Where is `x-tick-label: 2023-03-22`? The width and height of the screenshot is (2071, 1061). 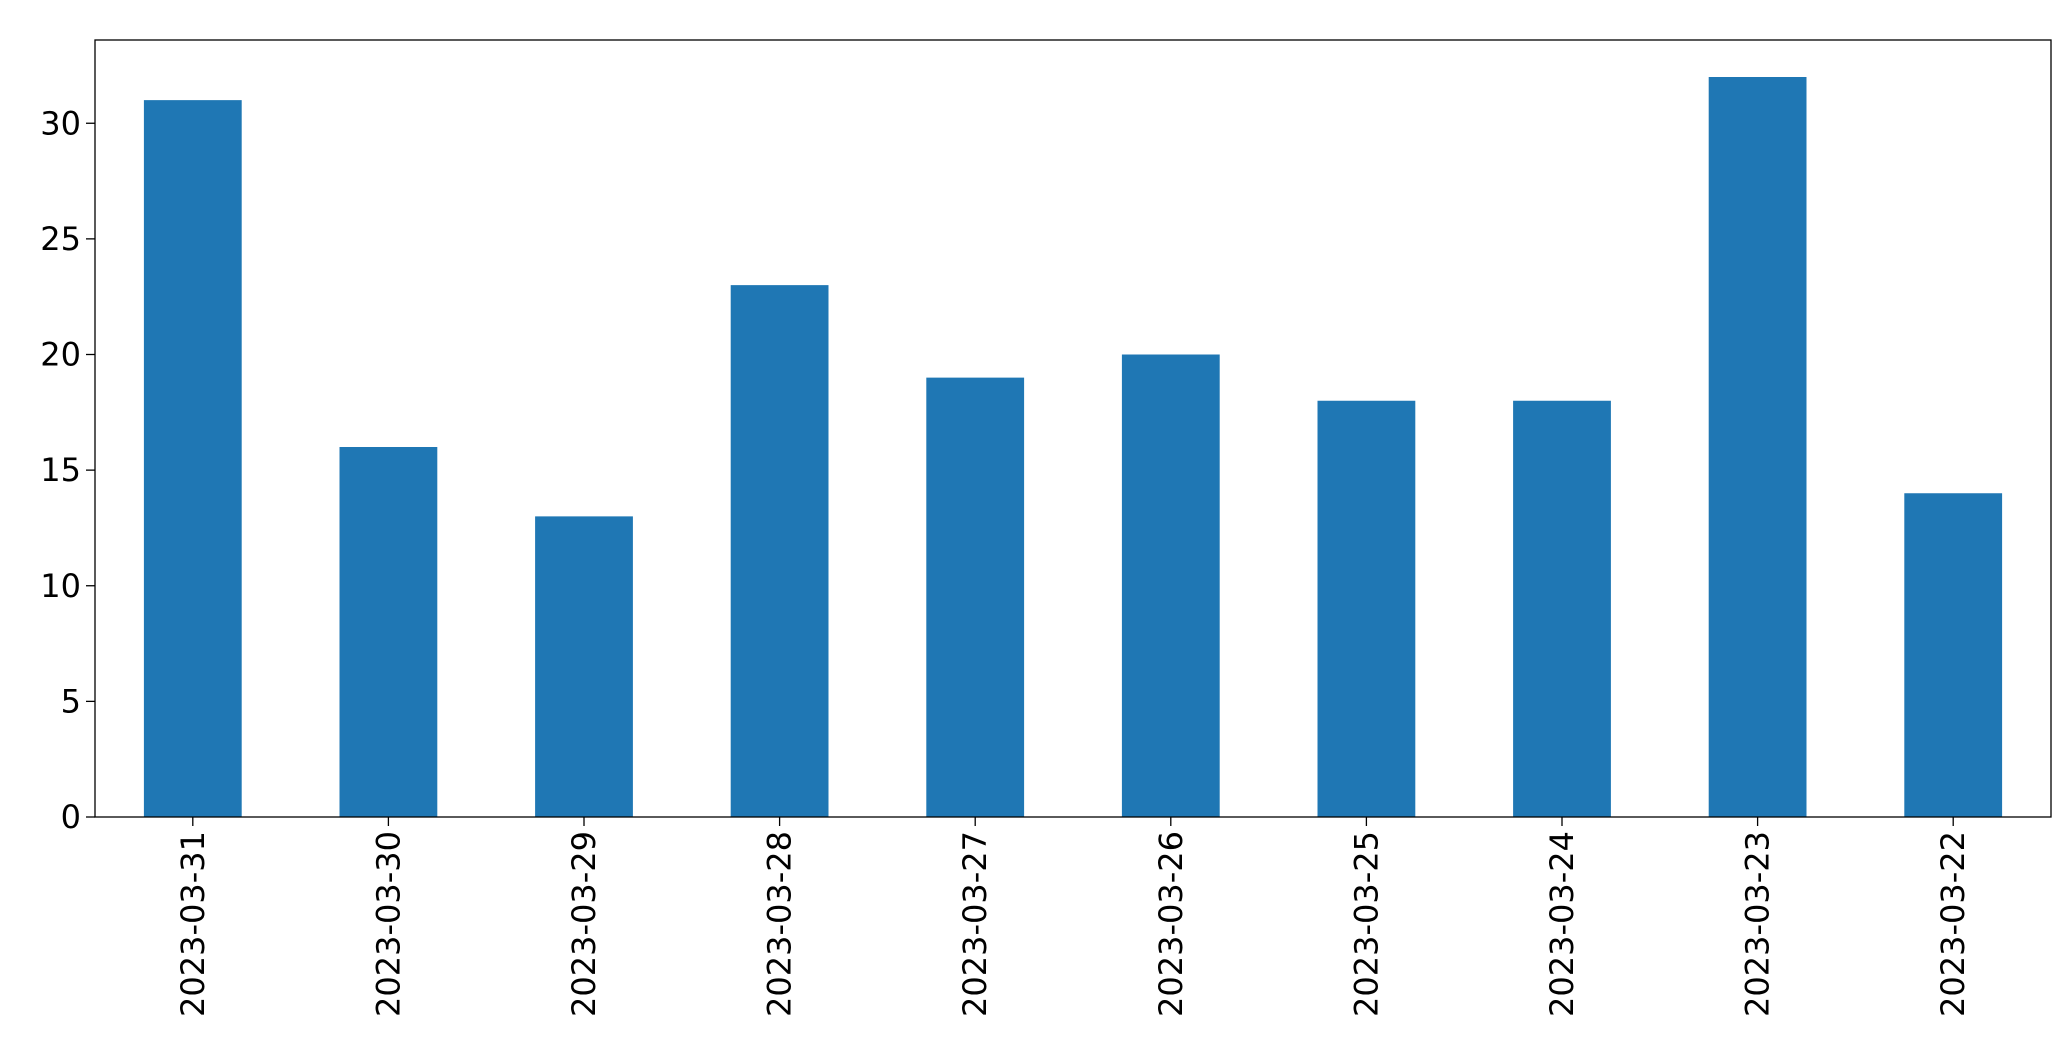
x-tick-label: 2023-03-22 is located at coordinates (1953, 924).